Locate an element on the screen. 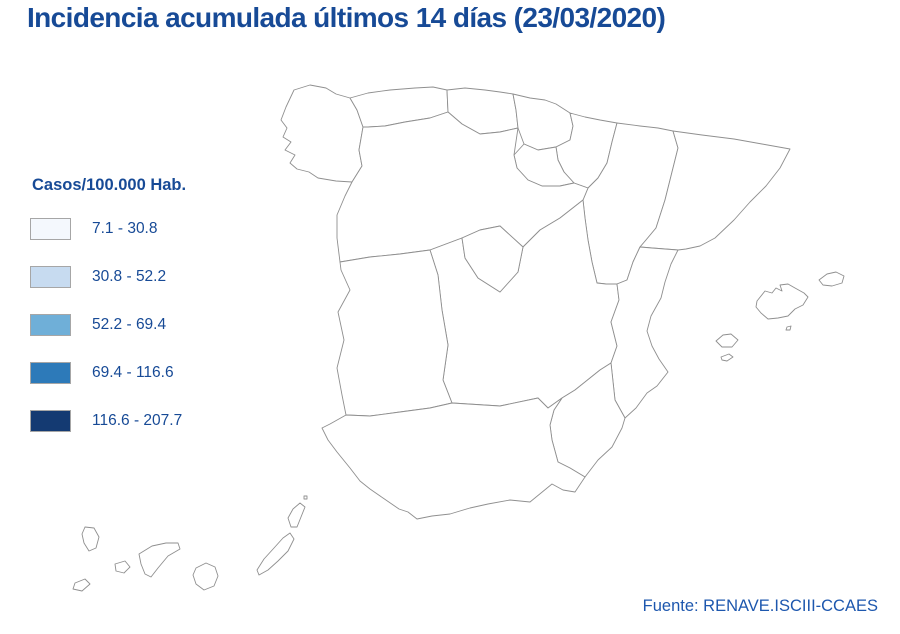 Image resolution: width=900 pixels, height=634 pixels. legend-swatch-bin4 is located at coordinates (50, 372).